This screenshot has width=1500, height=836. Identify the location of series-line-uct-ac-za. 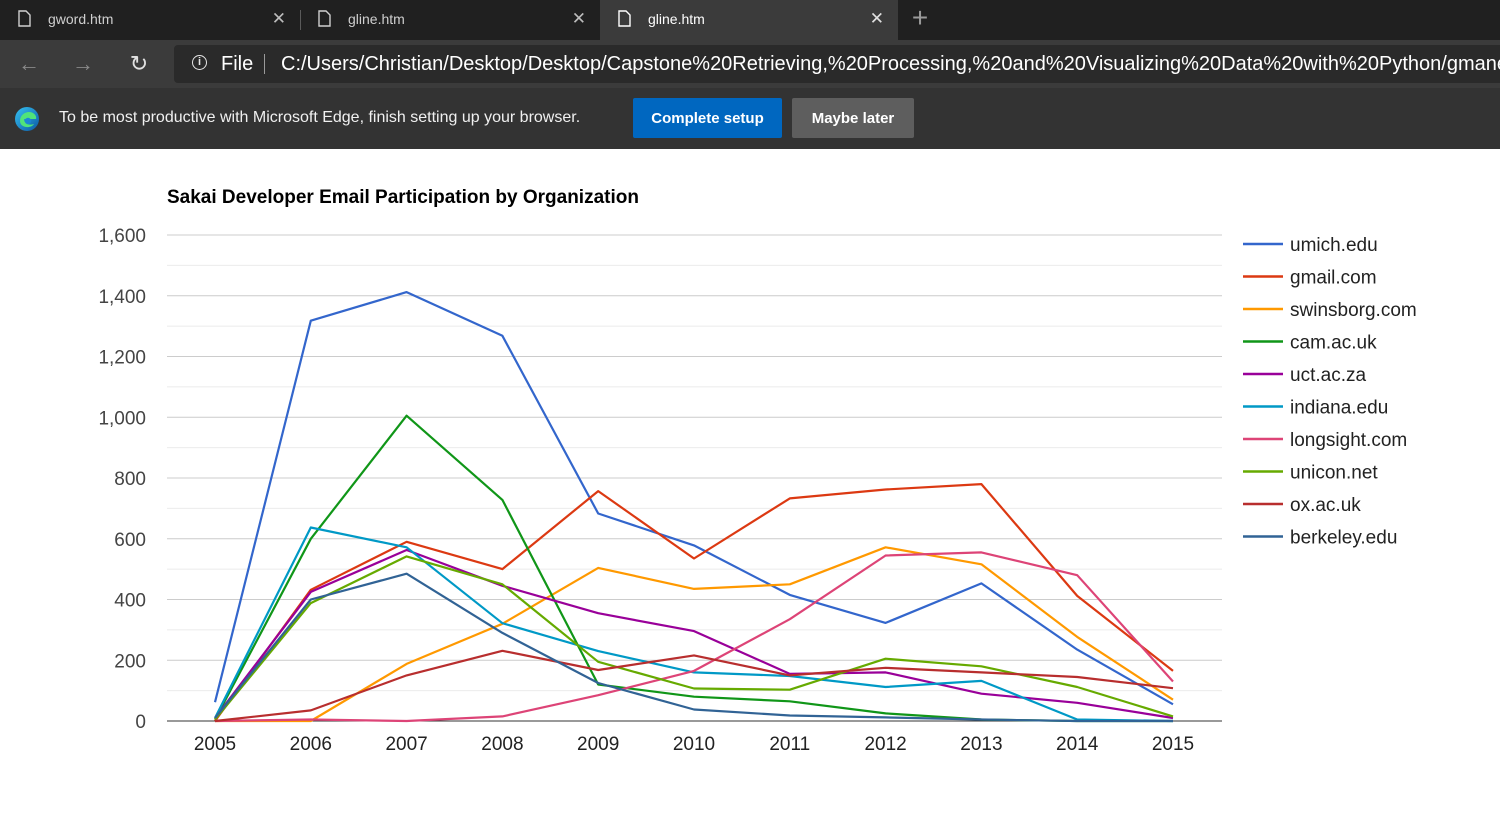
(694, 634).